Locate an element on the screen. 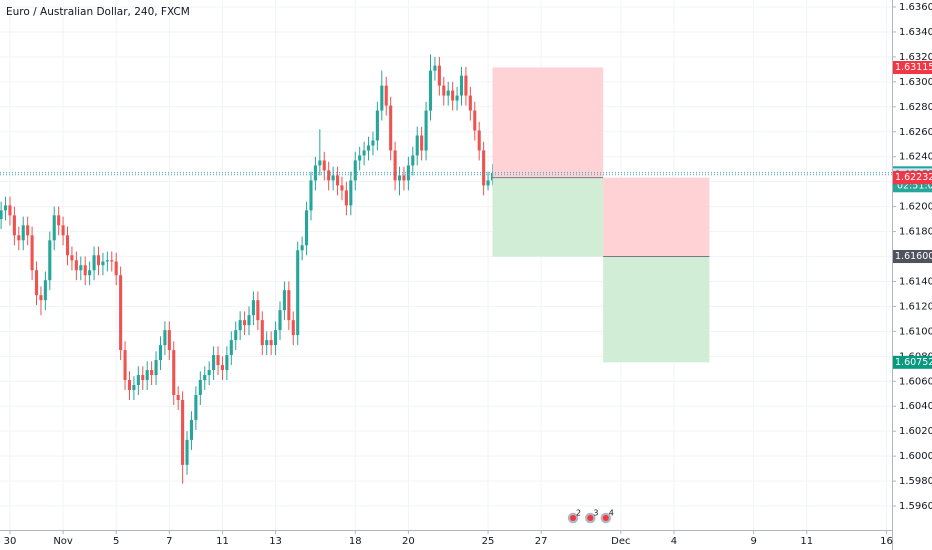 Image resolution: width=932 pixels, height=550 pixels. x-tick-label: 11 is located at coordinates (222, 541).